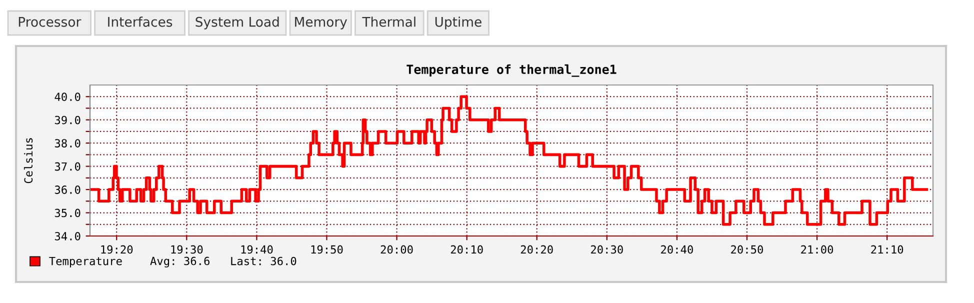 The image size is (974, 303). Describe the element at coordinates (389, 21) in the screenshot. I see `text: Thermal` at that location.